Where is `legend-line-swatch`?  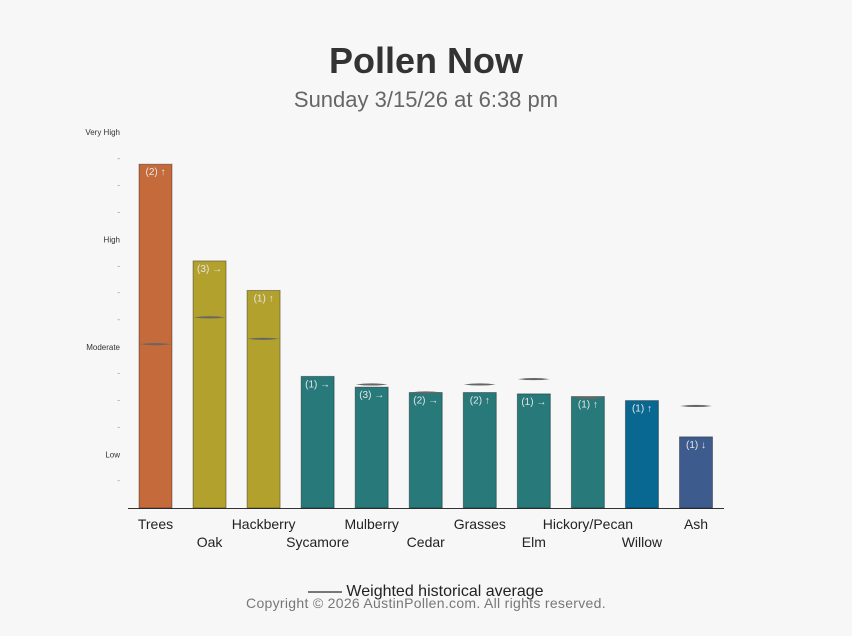
legend-line-swatch is located at coordinates (325, 591).